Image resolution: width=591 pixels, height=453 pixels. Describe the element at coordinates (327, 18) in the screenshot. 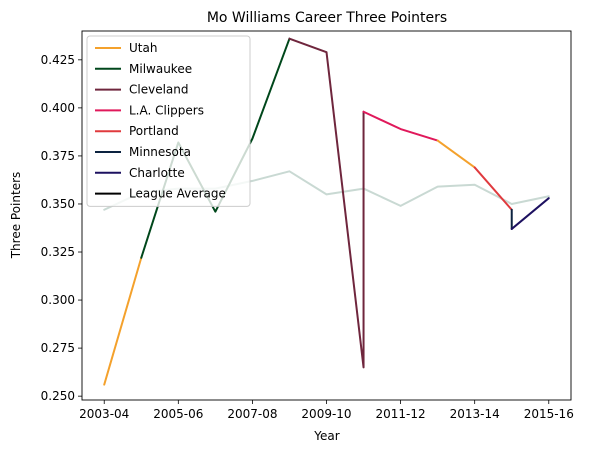

I see `chart-title: Mo Williams Career Three Pointers` at that location.